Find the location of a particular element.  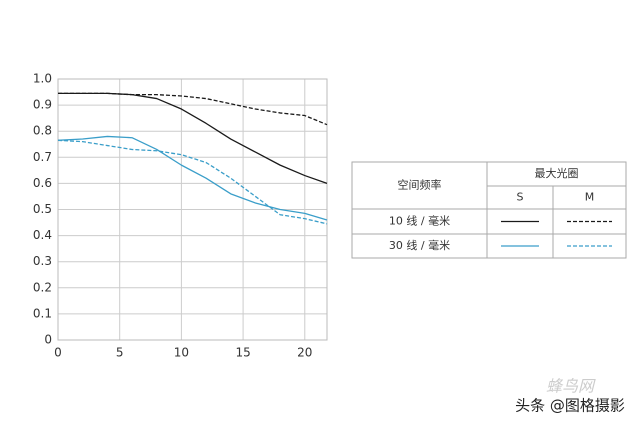

watermark-site: 蜂鸟网 is located at coordinates (571, 386).